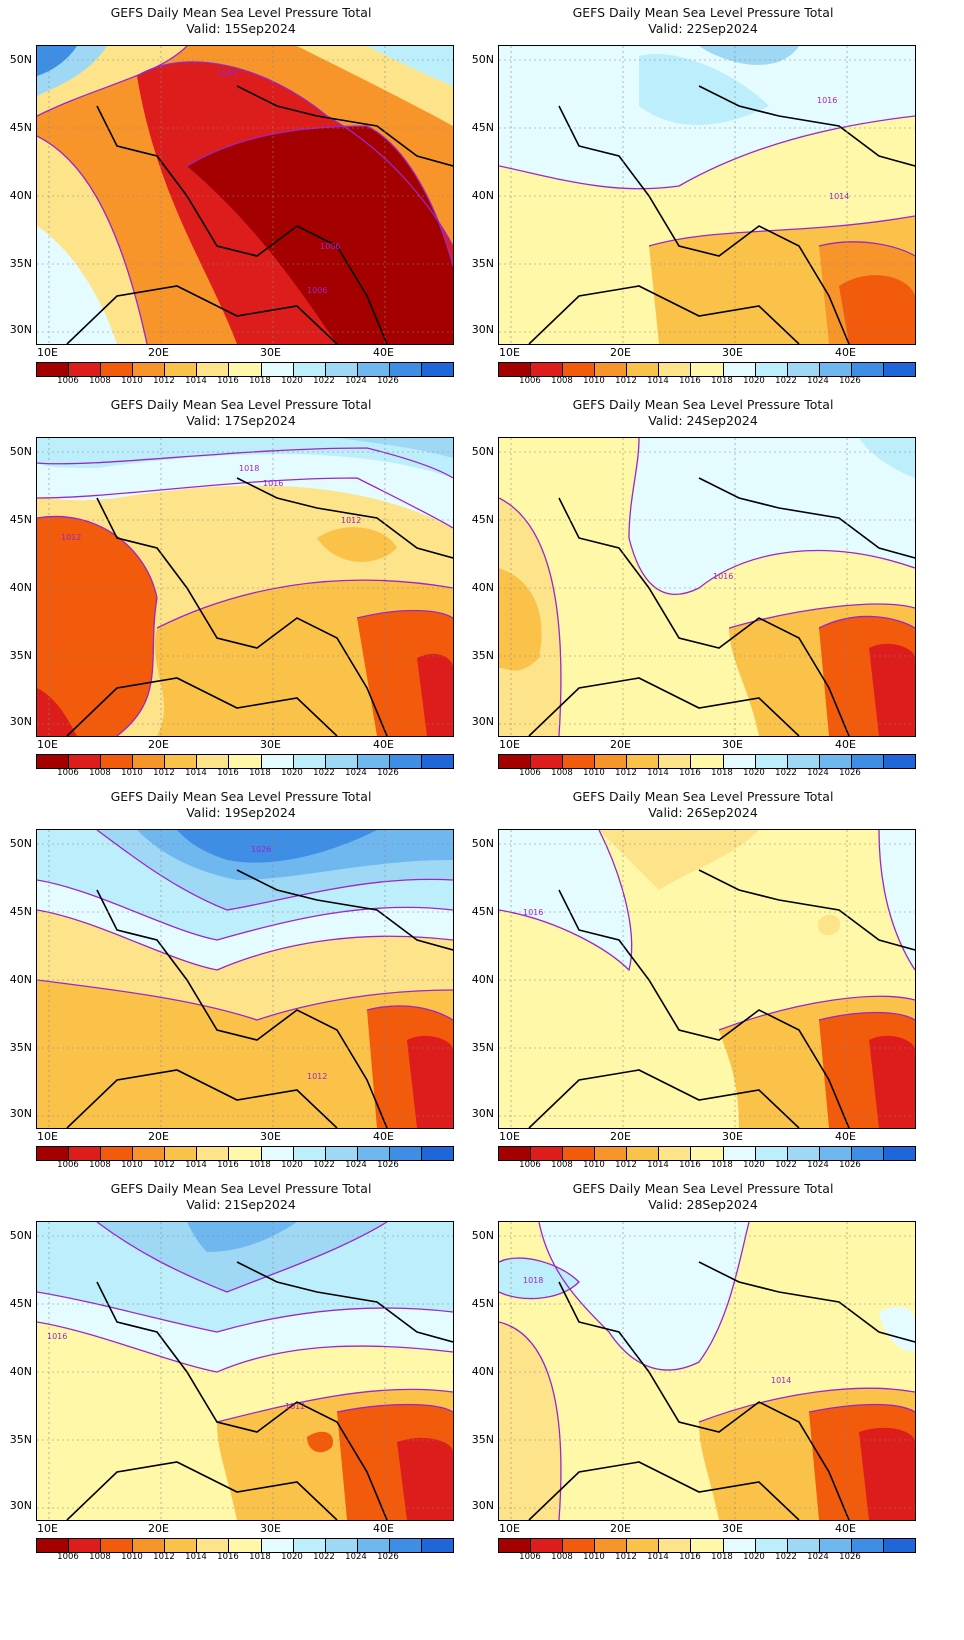 Image resolution: width=964 pixels, height=1640 pixels. Describe the element at coordinates (839, 196) in the screenshot. I see `contour-label: 1014` at that location.